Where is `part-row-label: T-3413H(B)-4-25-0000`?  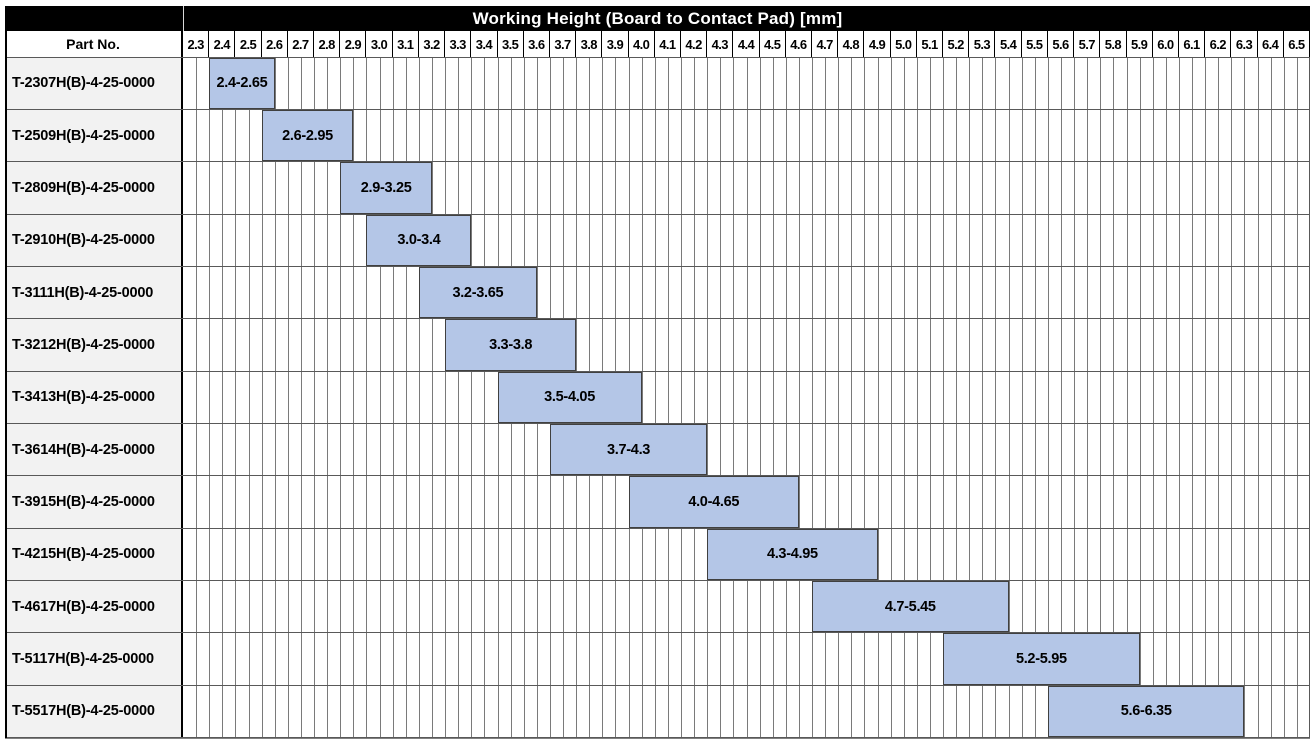 part-row-label: T-3413H(B)-4-25-0000 is located at coordinates (94, 397).